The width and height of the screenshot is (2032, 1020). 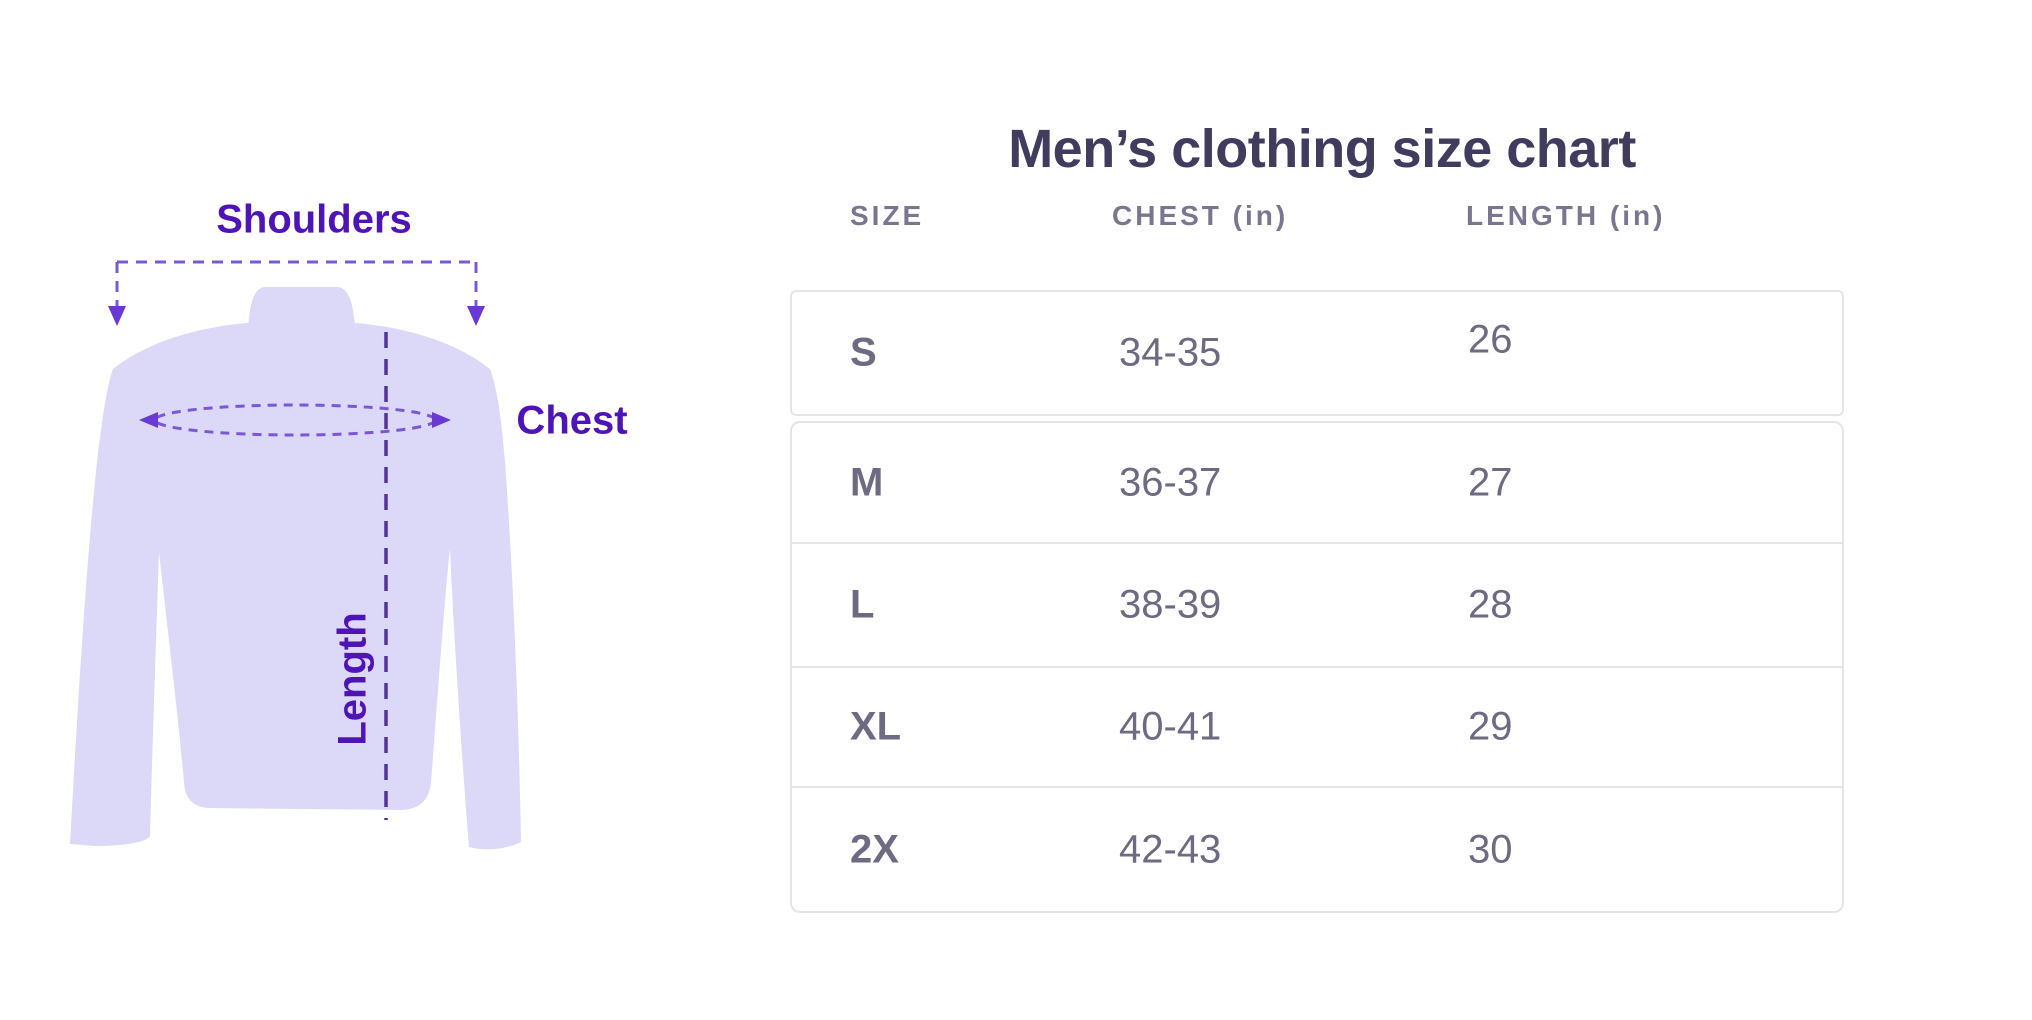 What do you see at coordinates (296, 293) in the screenshot?
I see `shoulders-measure-line` at bounding box center [296, 293].